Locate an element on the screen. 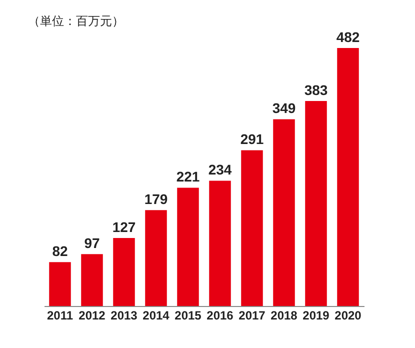 This screenshot has height=348, width=415. data-label: 349 is located at coordinates (284, 108).